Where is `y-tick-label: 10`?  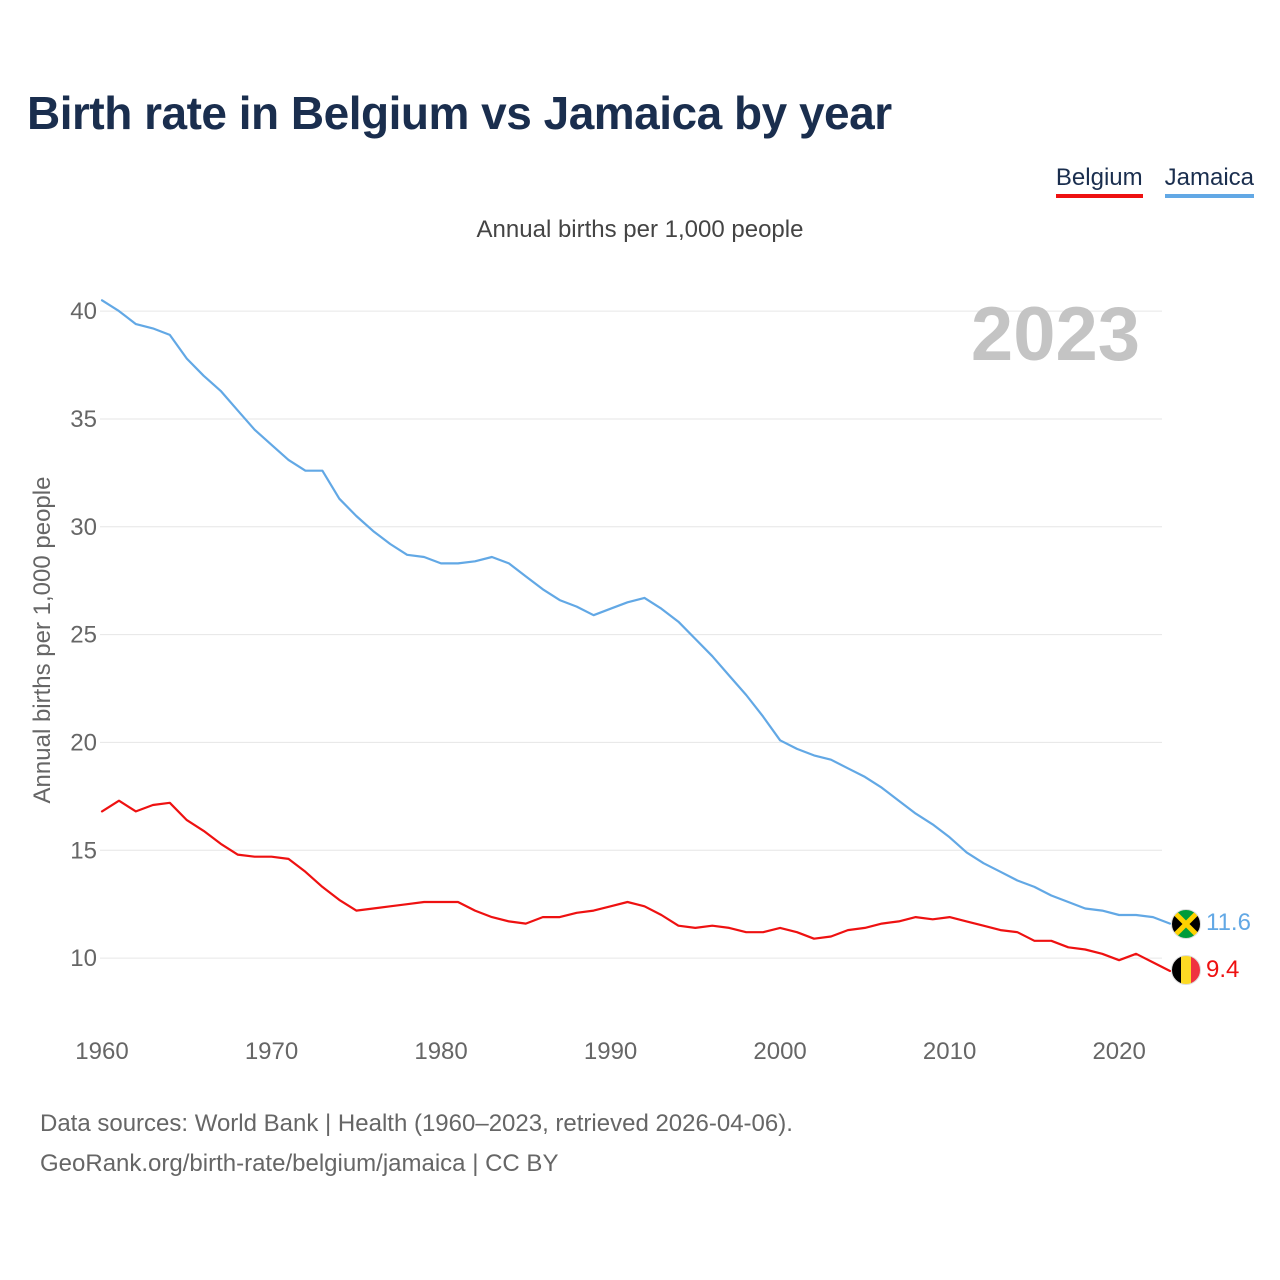
y-tick-label: 10 is located at coordinates (83, 958).